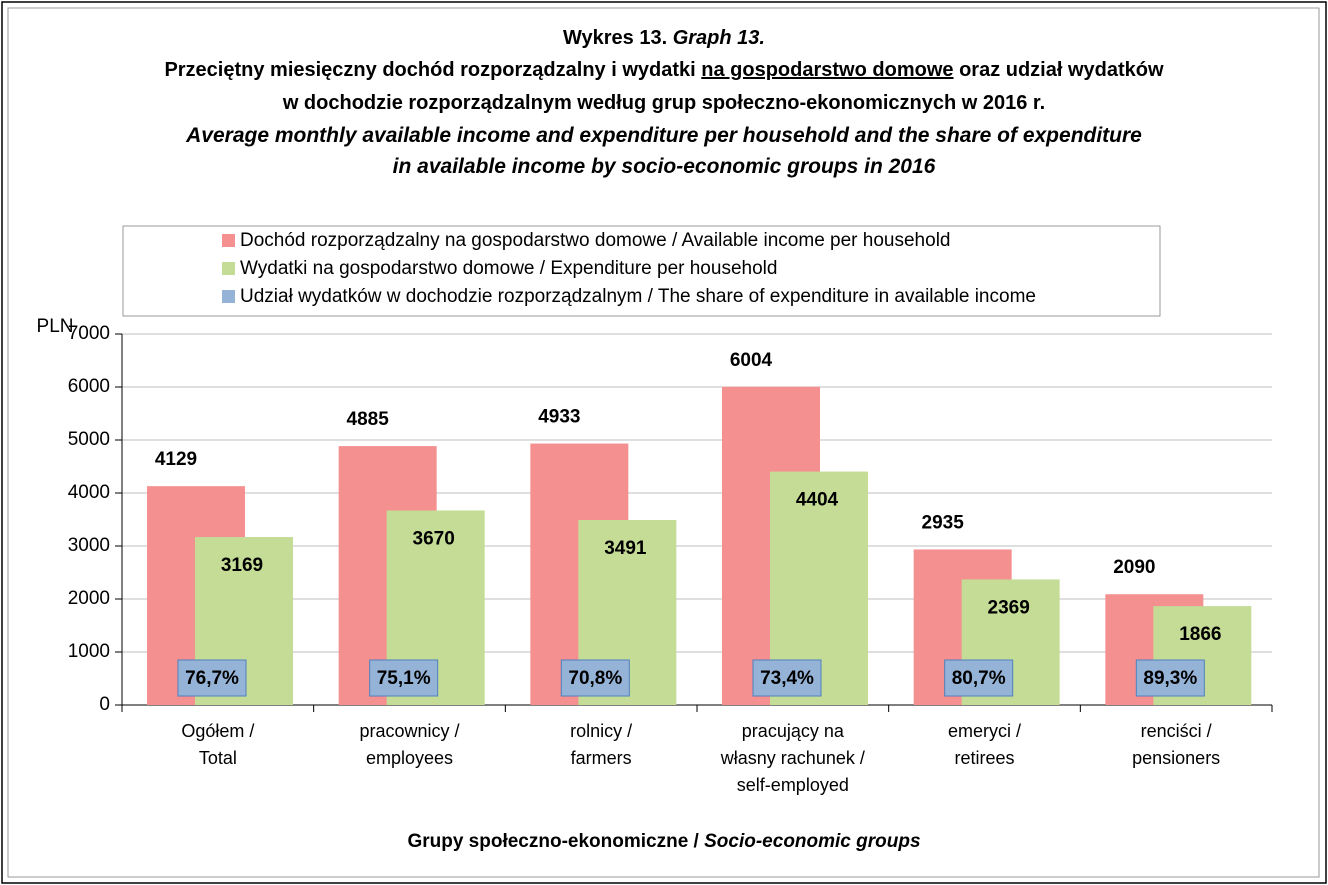  Describe the element at coordinates (559, 417) in the screenshot. I see `value-label: 4933` at that location.